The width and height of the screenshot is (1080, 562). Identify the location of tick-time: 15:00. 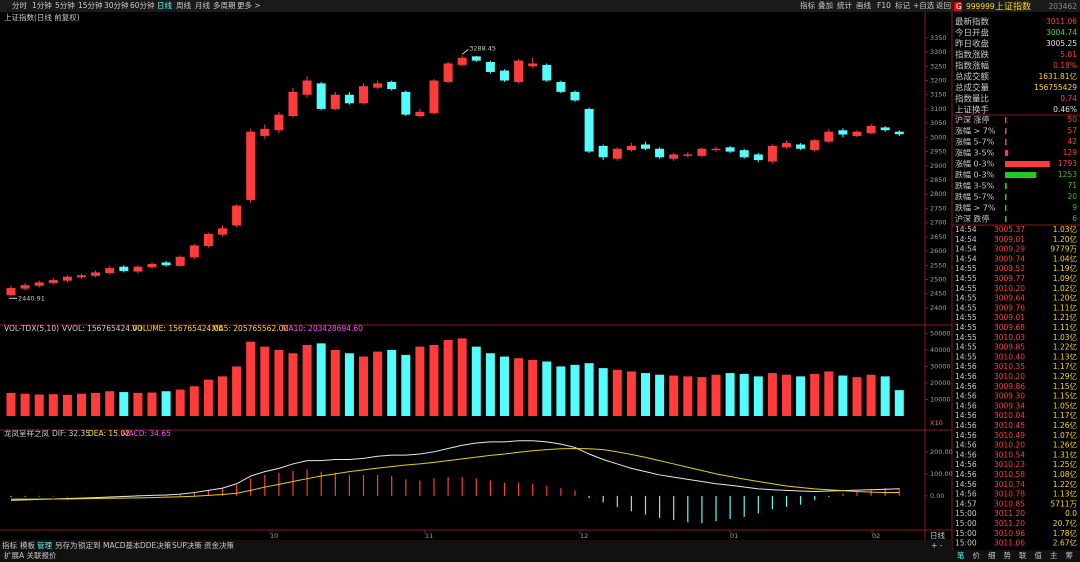
(966, 523).